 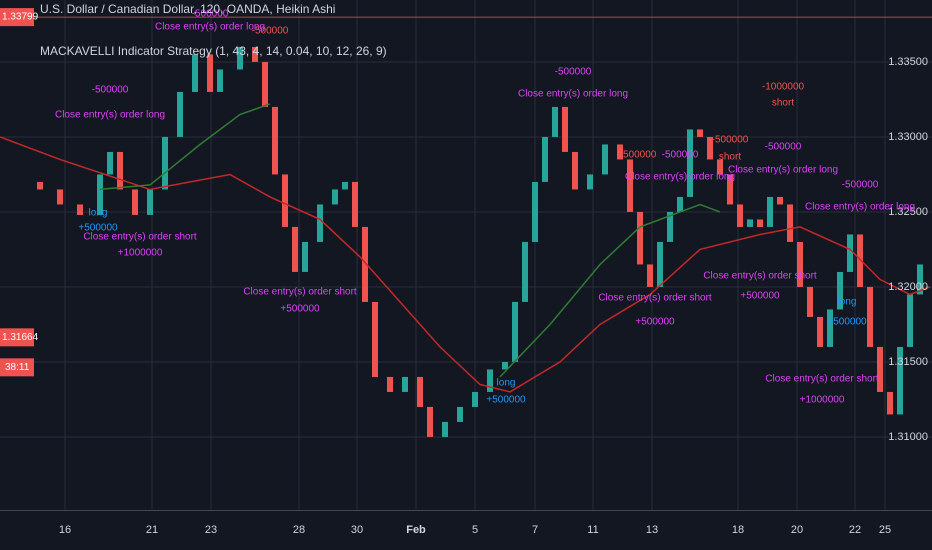 I want to click on x-tick-label: 20, so click(x=797, y=530).